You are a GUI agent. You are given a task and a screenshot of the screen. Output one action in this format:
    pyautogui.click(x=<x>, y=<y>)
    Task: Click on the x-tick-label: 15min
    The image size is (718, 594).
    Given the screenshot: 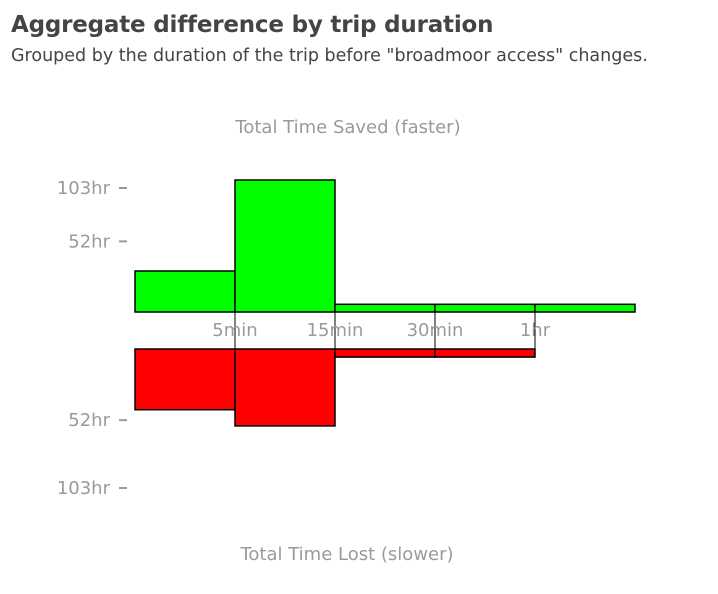 What is the action you would take?
    pyautogui.click(x=335, y=330)
    